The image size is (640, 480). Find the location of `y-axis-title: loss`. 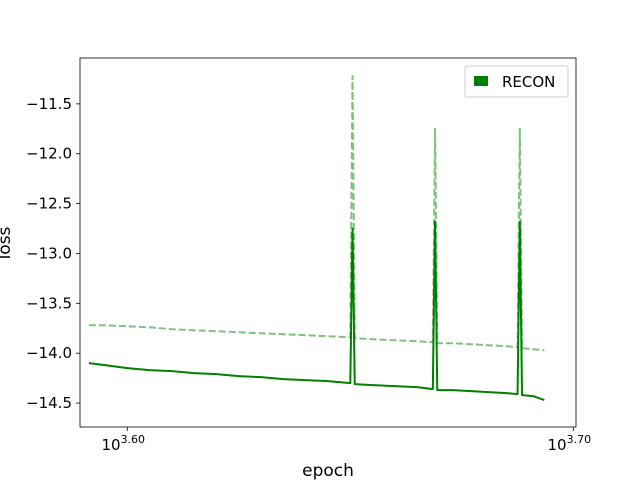

y-axis-title: loss is located at coordinates (7, 242).